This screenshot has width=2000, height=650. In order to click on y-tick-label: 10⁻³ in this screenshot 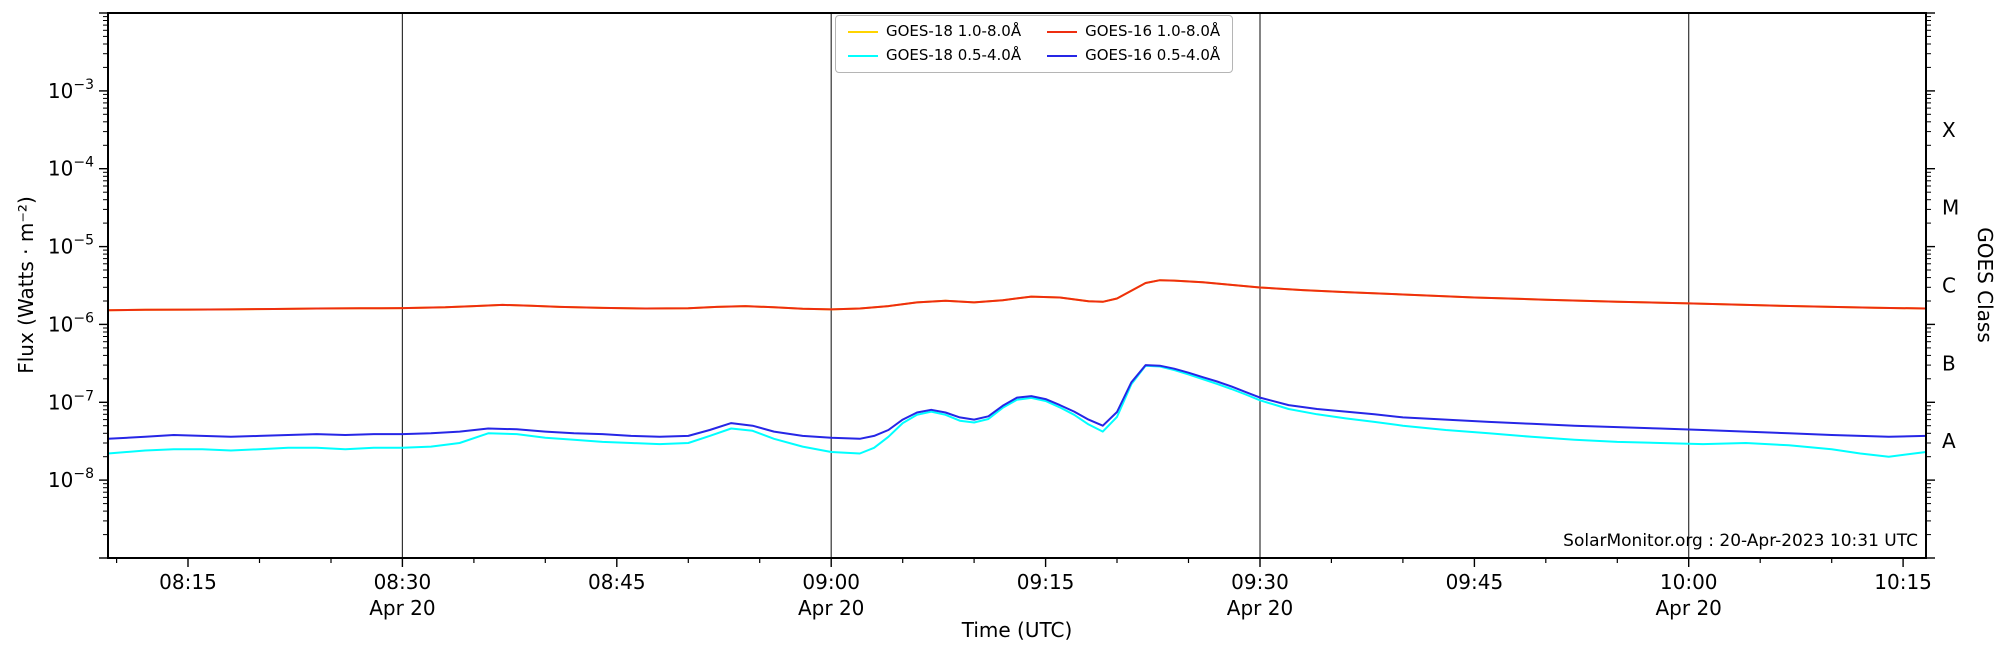, I will do `click(71, 90)`.